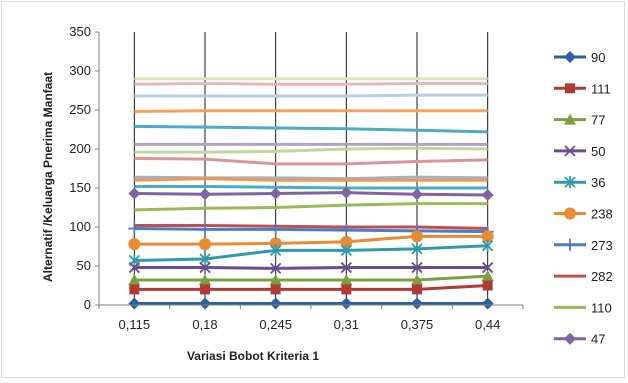  Describe the element at coordinates (80, 31) in the screenshot. I see `y-tick-label: 350` at that location.